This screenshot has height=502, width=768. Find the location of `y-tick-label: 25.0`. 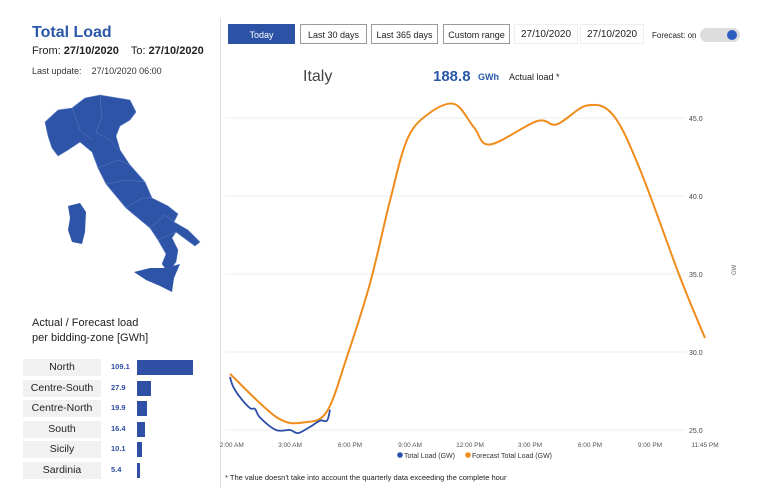

y-tick-label: 25.0 is located at coordinates (696, 431).